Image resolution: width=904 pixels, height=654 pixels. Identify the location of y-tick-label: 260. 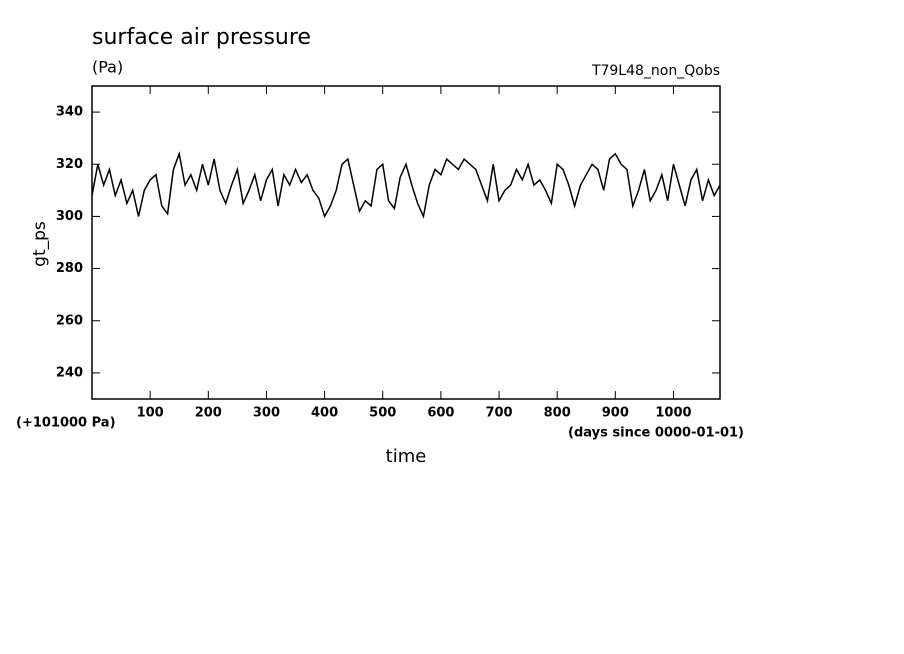
(69, 320).